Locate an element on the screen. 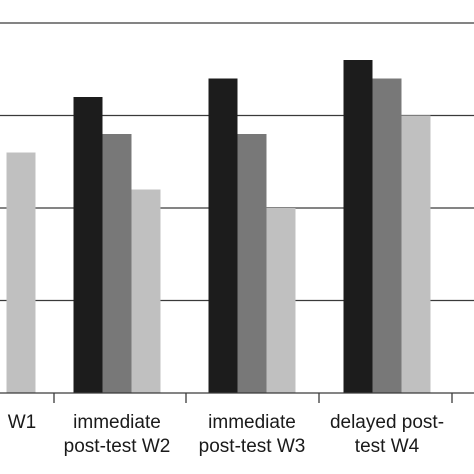  x-tick-label: immediate post-test W2 is located at coordinates (117, 434).